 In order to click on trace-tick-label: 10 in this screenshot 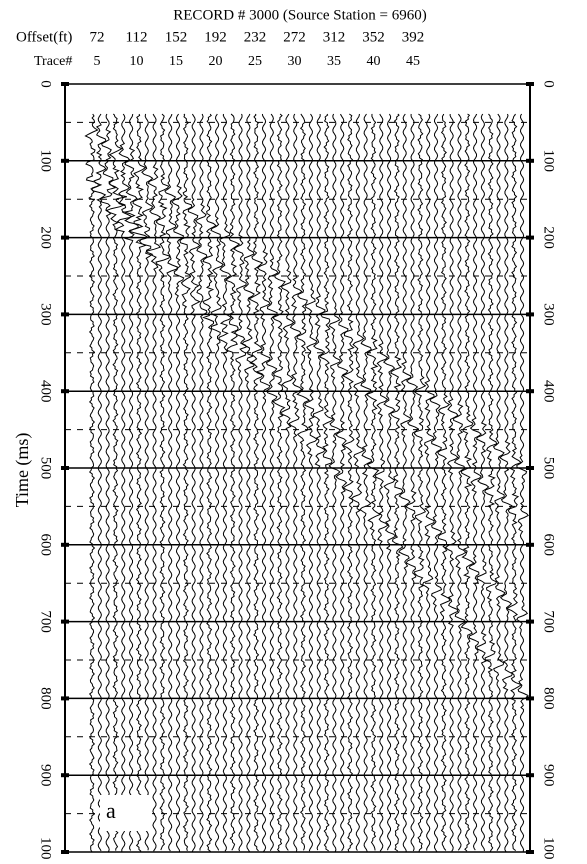, I will do `click(137, 61)`.